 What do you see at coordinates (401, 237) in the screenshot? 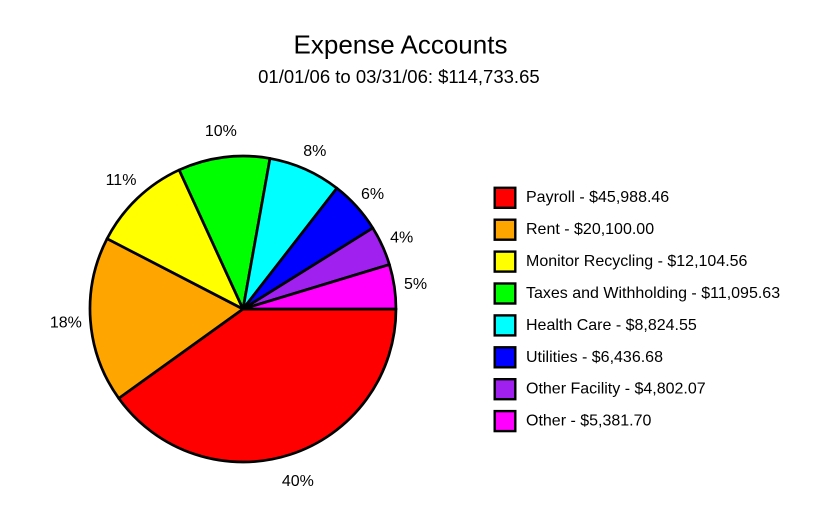
I see `svg-text: 4%` at bounding box center [401, 237].